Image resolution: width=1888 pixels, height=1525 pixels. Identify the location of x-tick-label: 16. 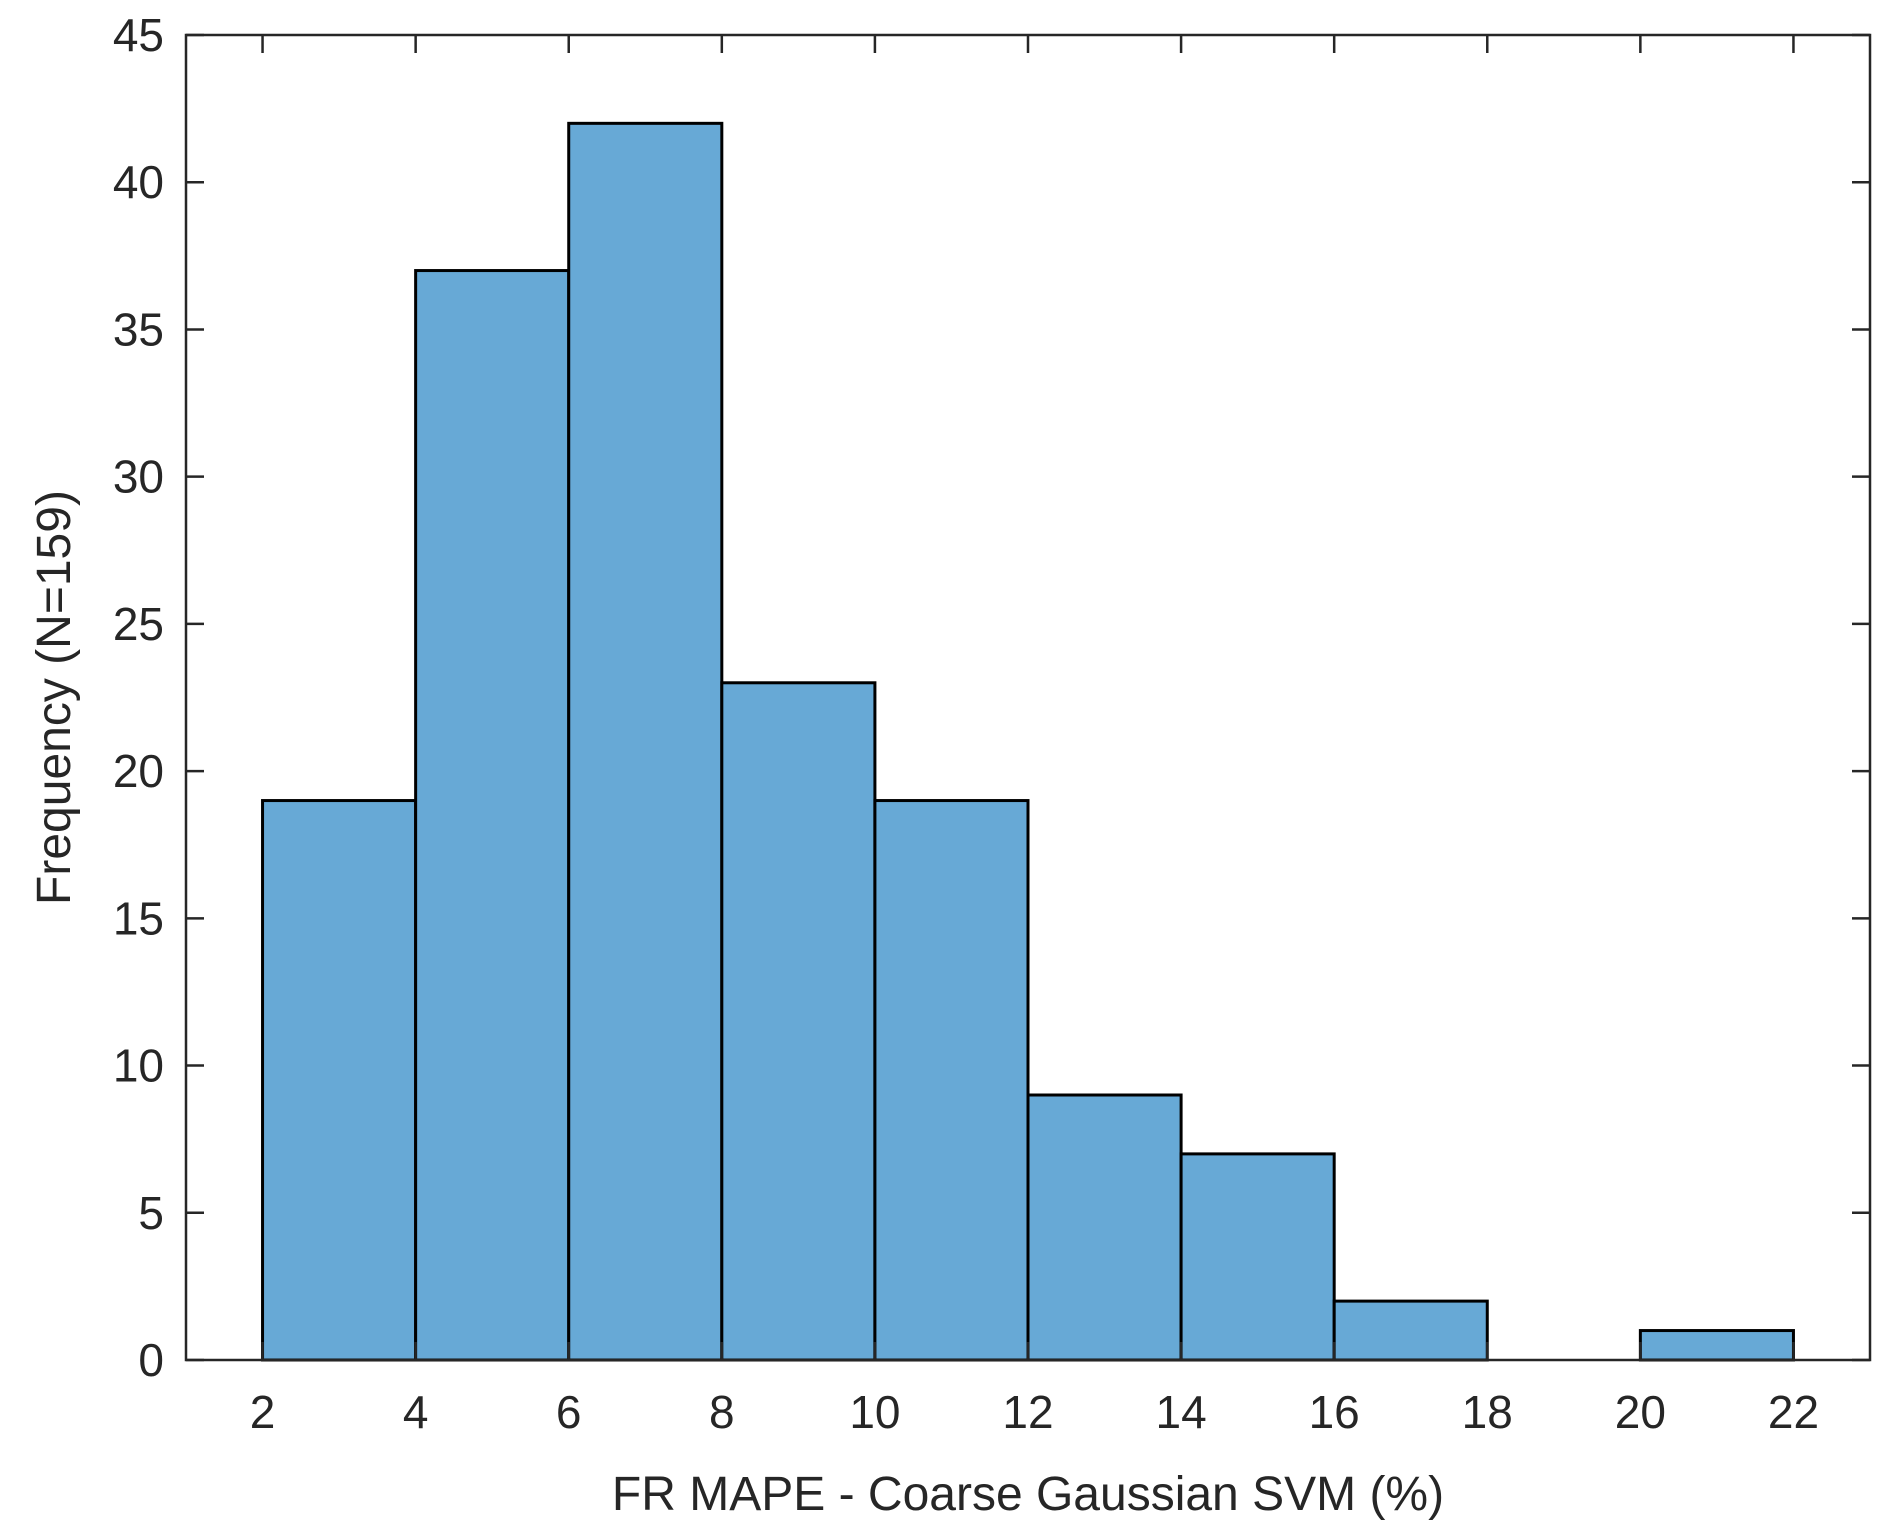
(1334, 1412).